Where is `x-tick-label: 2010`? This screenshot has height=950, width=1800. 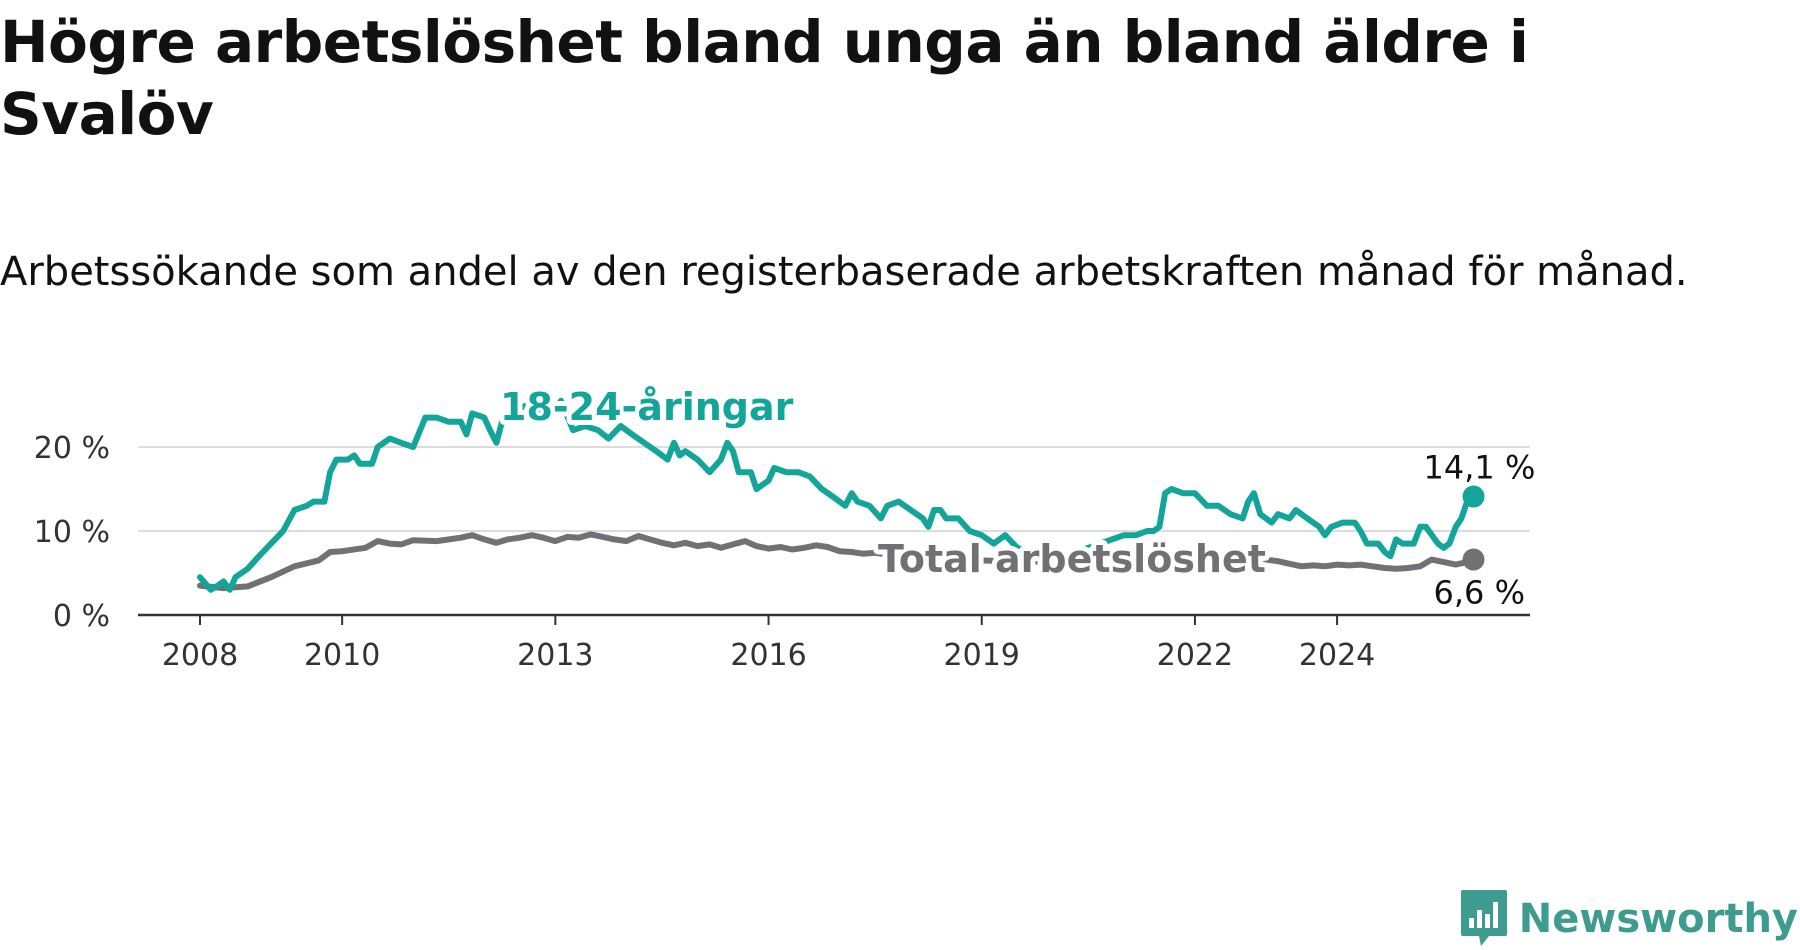 x-tick-label: 2010 is located at coordinates (342, 655).